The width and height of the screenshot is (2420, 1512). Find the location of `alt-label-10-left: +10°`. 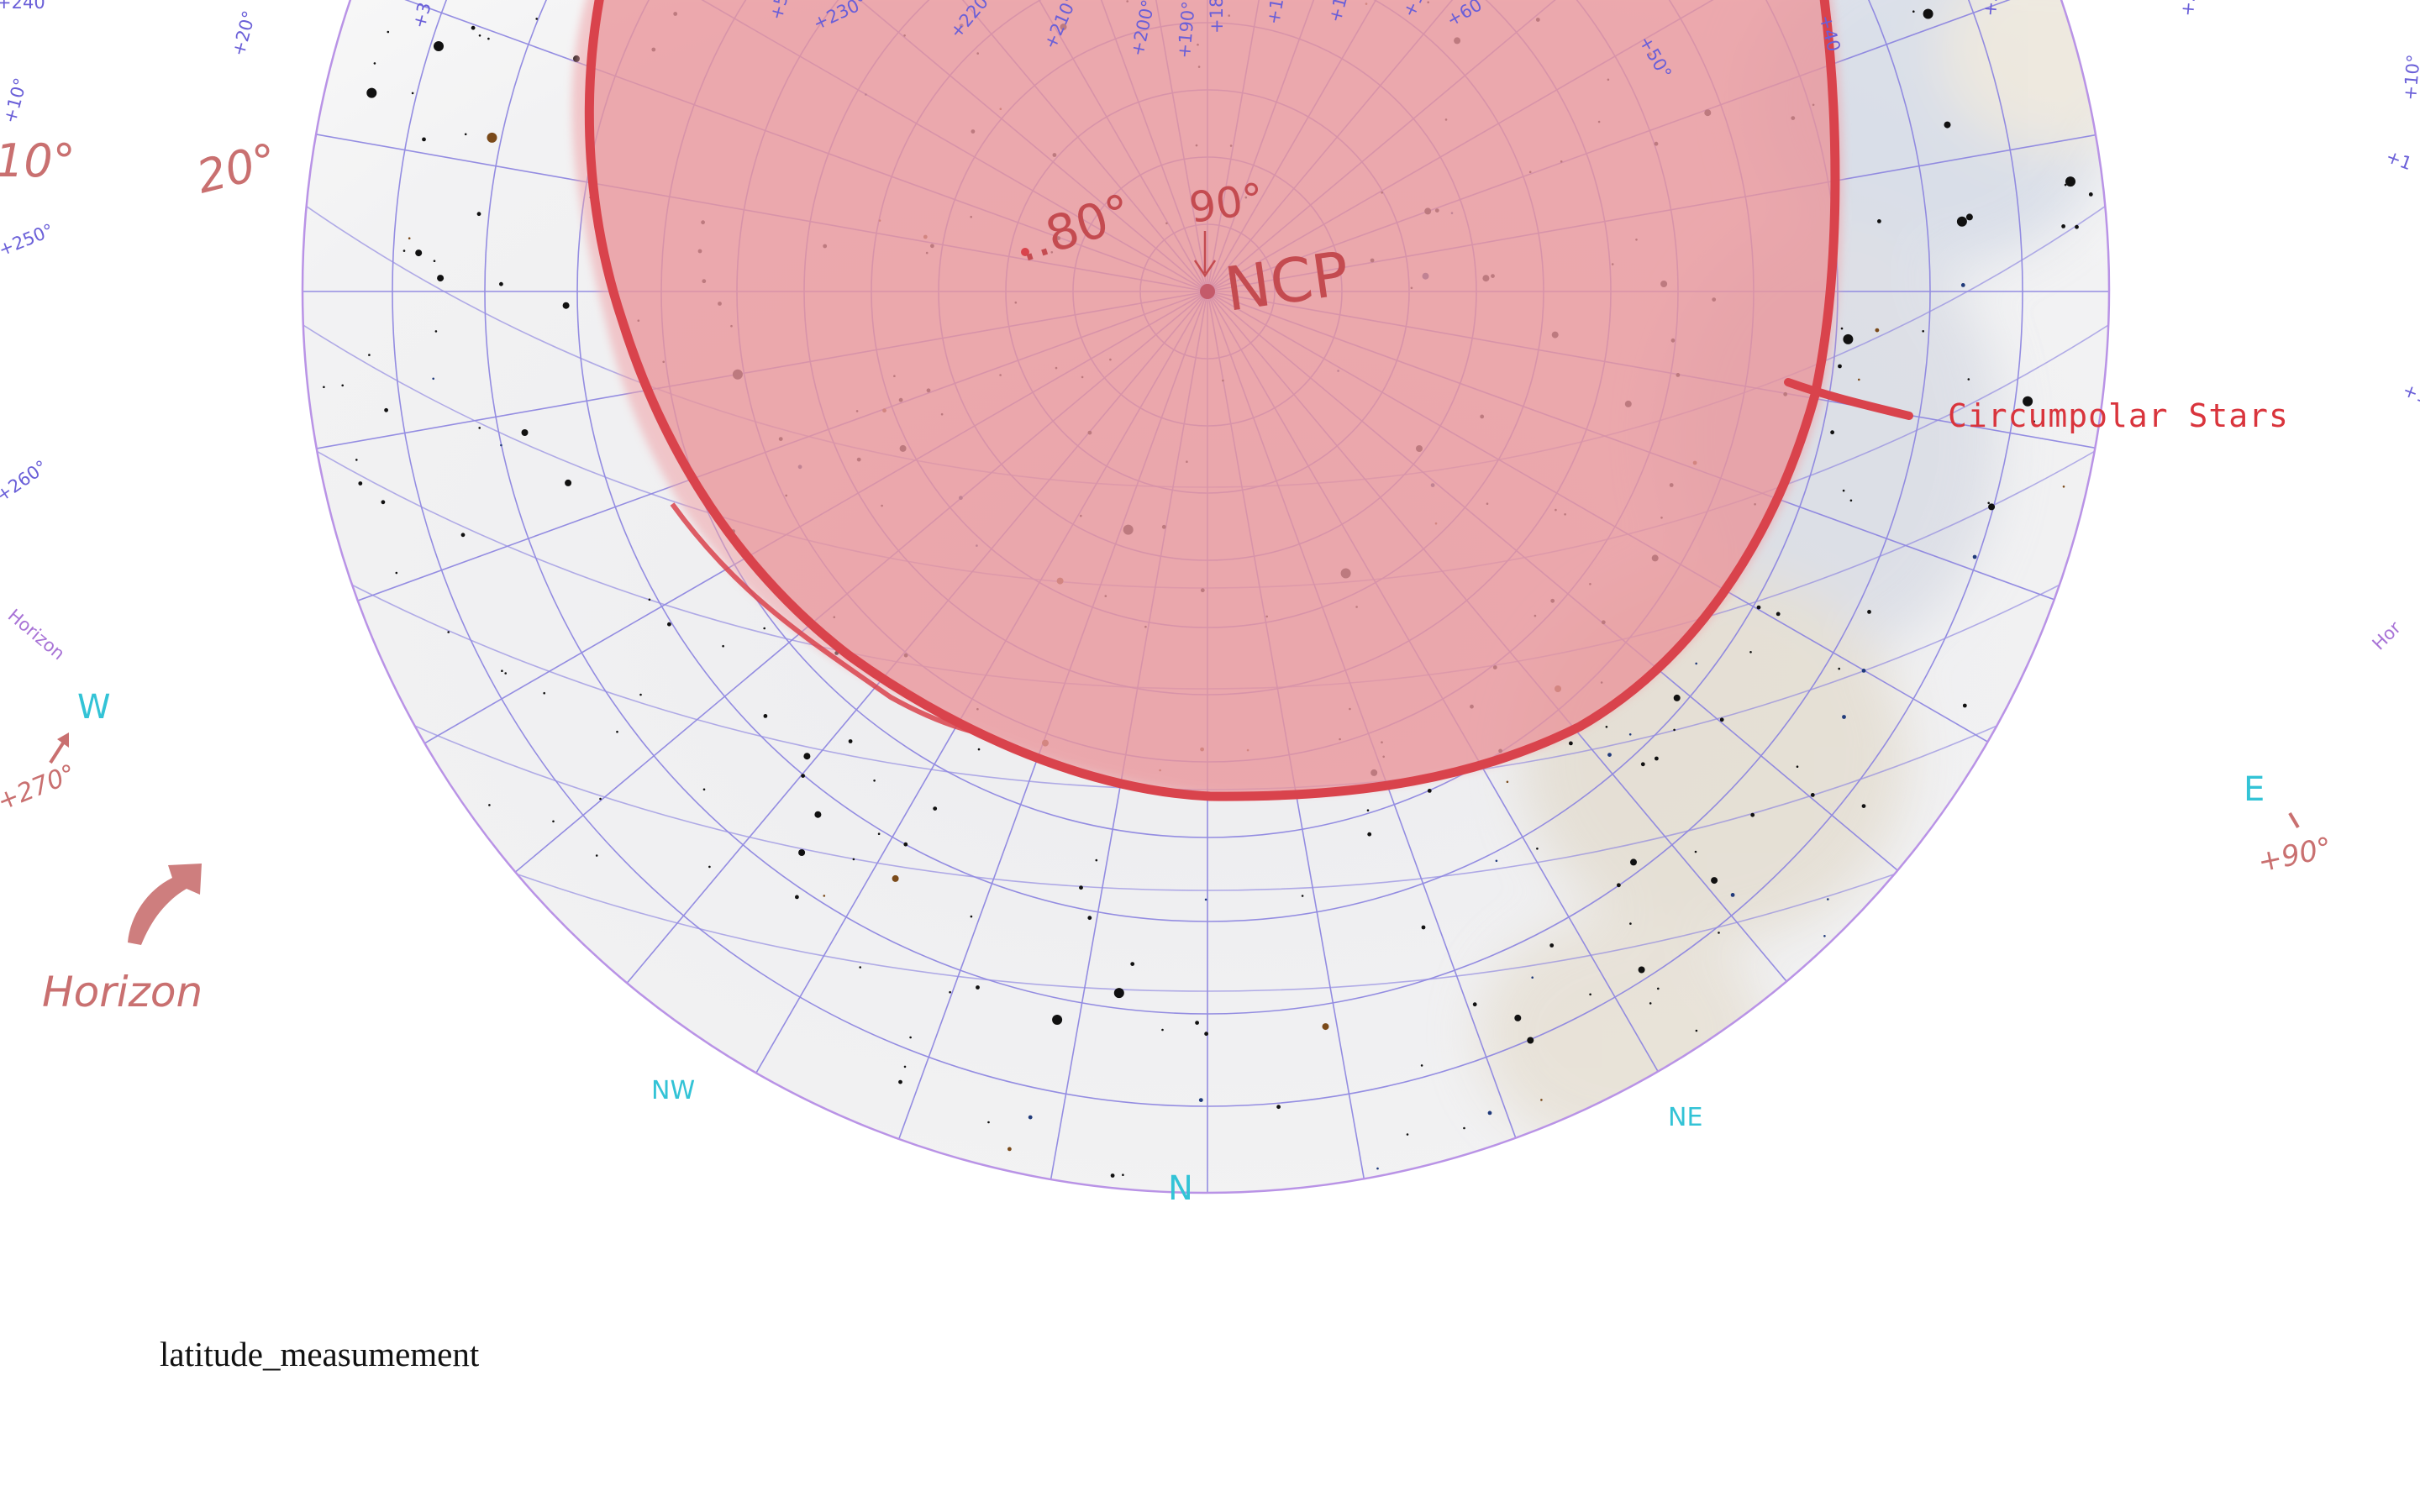

alt-label-10-left: +10° is located at coordinates (15, 100).